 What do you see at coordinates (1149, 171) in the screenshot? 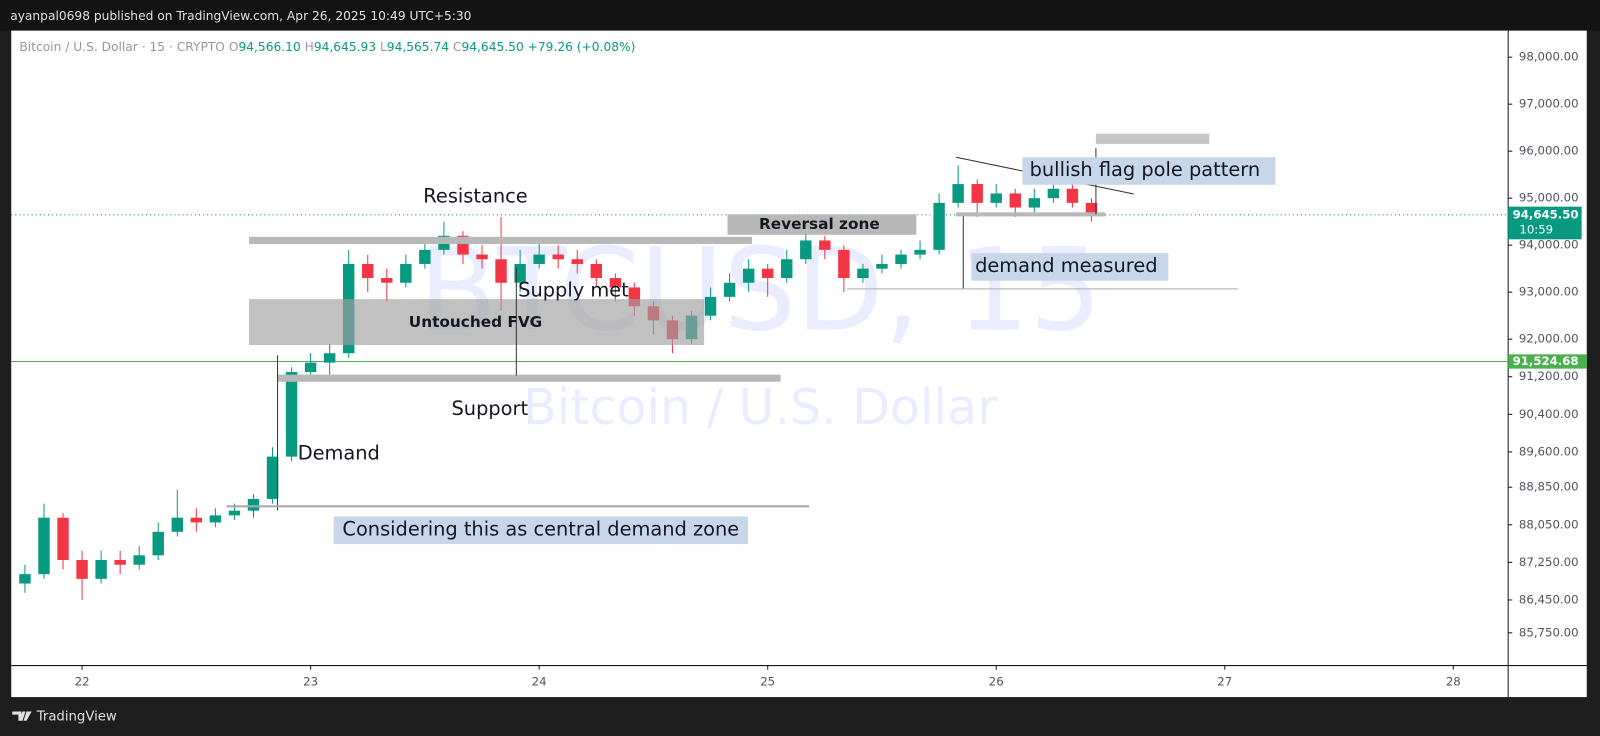
I see `flag-box` at bounding box center [1149, 171].